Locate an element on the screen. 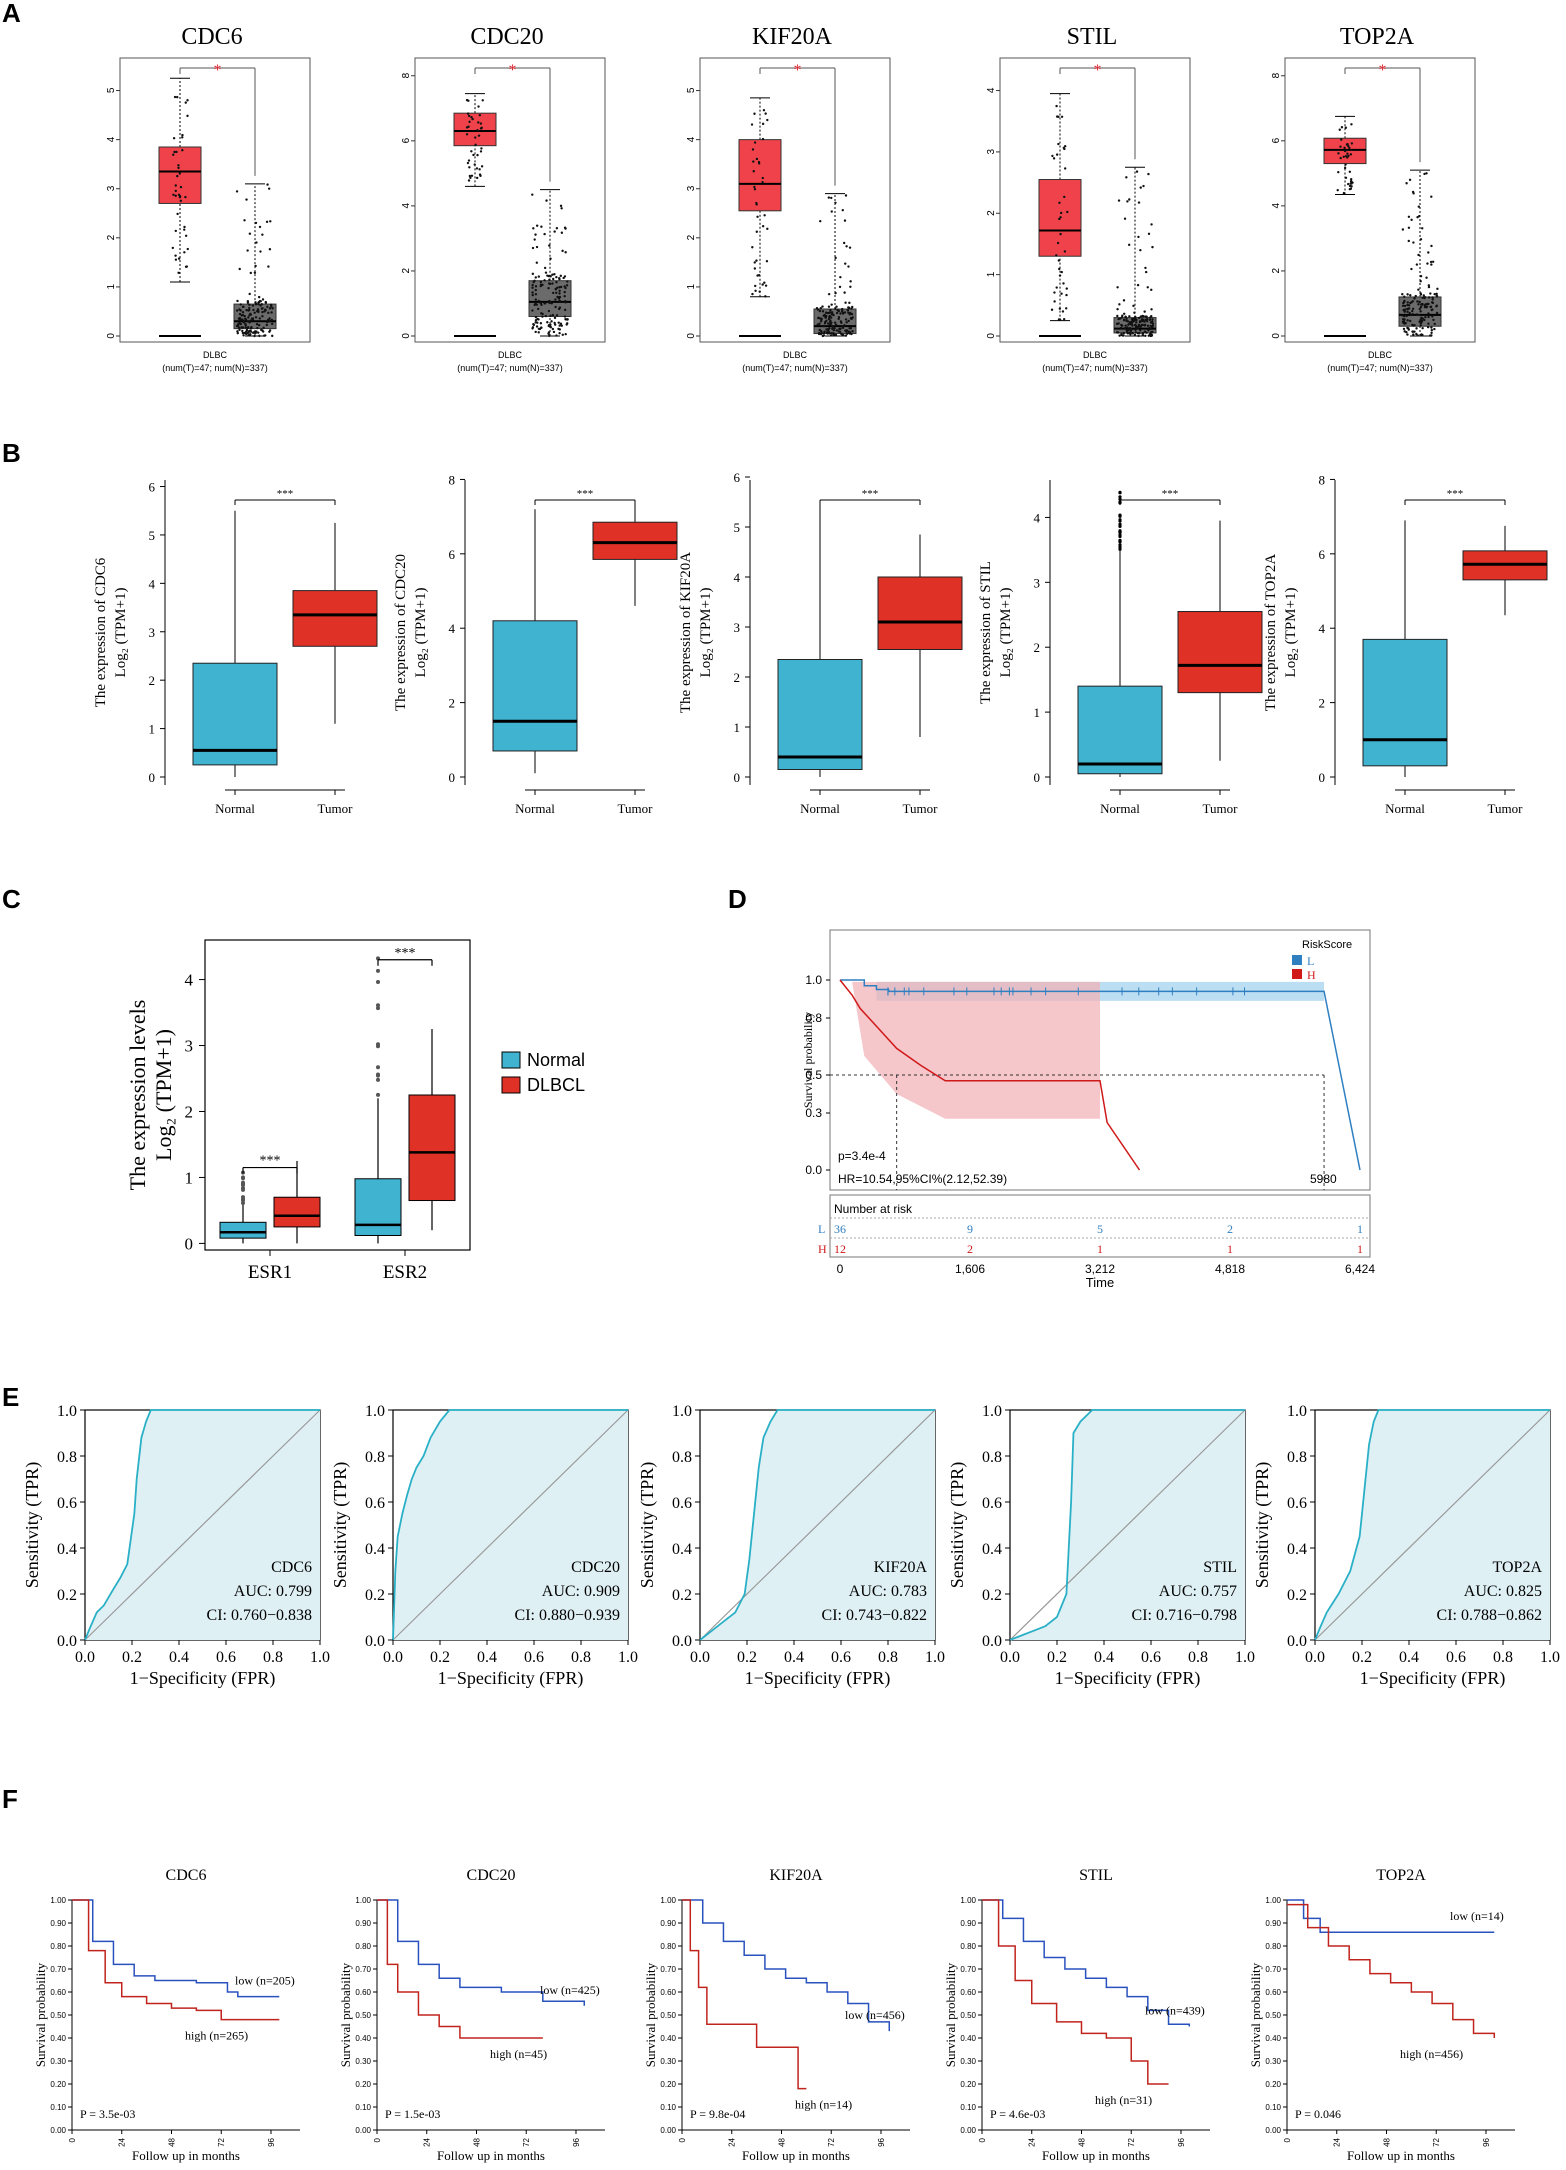  y-tick-label: 0 is located at coordinates (1322, 777).